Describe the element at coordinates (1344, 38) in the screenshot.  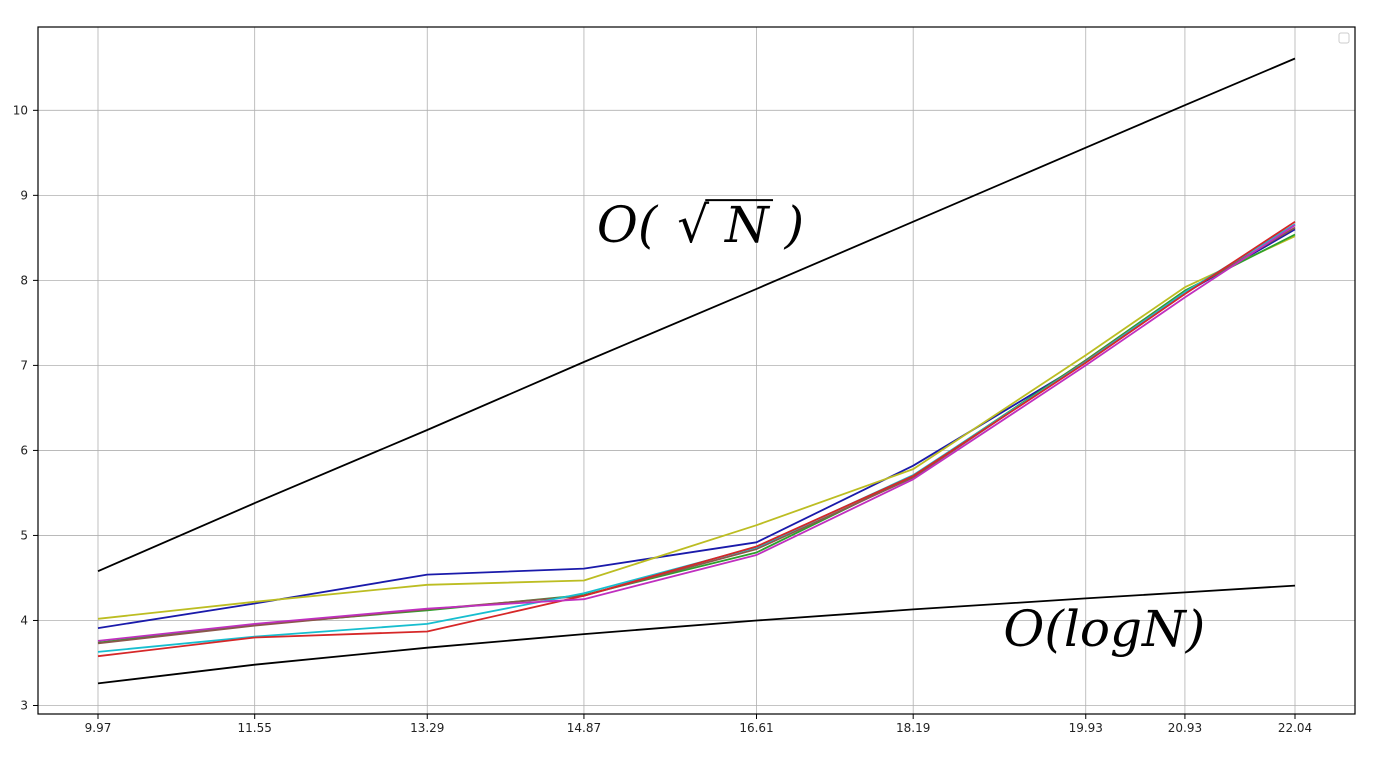
I see `legend-box` at that location.